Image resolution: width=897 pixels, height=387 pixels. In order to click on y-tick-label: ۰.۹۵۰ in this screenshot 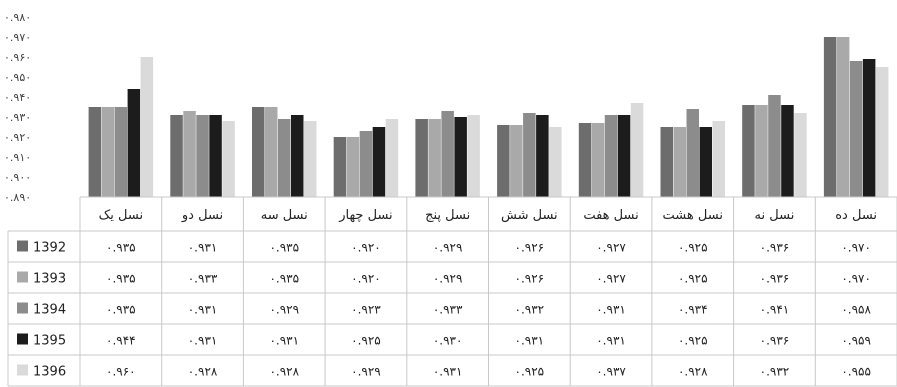, I will do `click(17, 77)`.